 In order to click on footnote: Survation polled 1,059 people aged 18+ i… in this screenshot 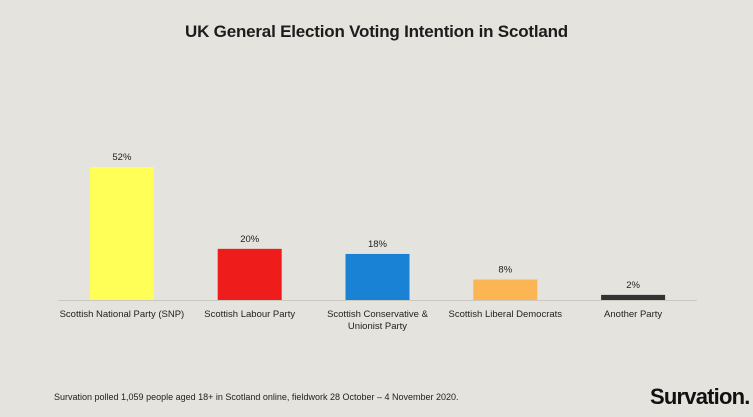, I will do `click(256, 397)`.